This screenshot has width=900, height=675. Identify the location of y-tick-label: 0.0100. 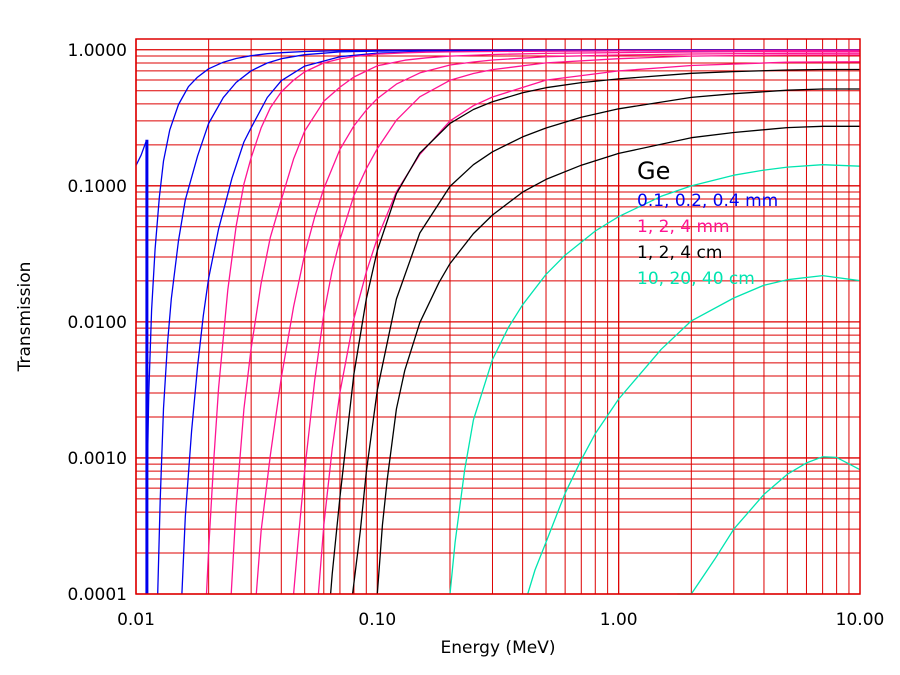
(97, 323).